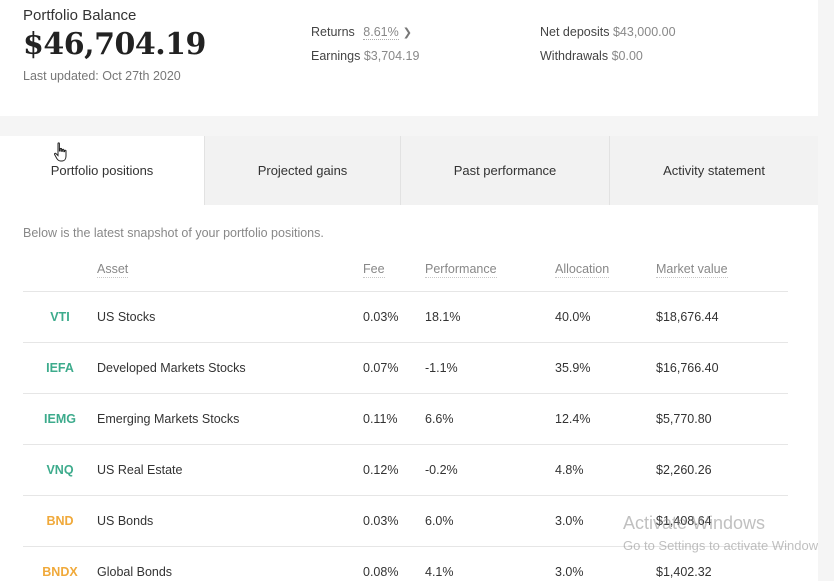 This screenshot has width=834, height=581. What do you see at coordinates (60, 419) in the screenshot?
I see `ticker-symbol: IEMG` at bounding box center [60, 419].